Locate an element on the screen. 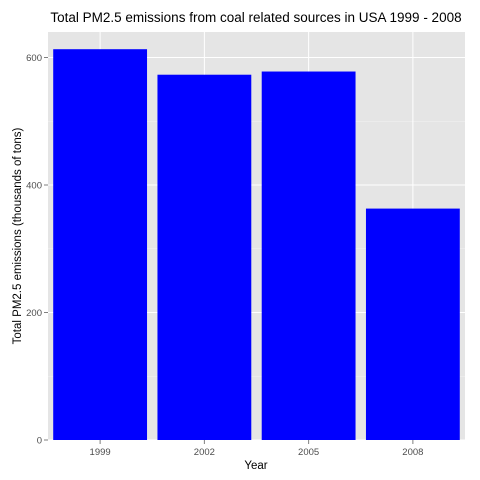 Image resolution: width=480 pixels, height=480 pixels. y-tick-label: 200 is located at coordinates (34, 313).